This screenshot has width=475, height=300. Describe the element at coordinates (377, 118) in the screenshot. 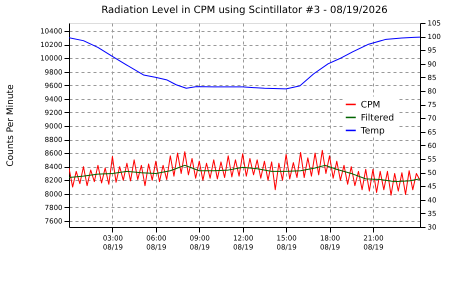

I see `legend-label: Filtered` at that location.